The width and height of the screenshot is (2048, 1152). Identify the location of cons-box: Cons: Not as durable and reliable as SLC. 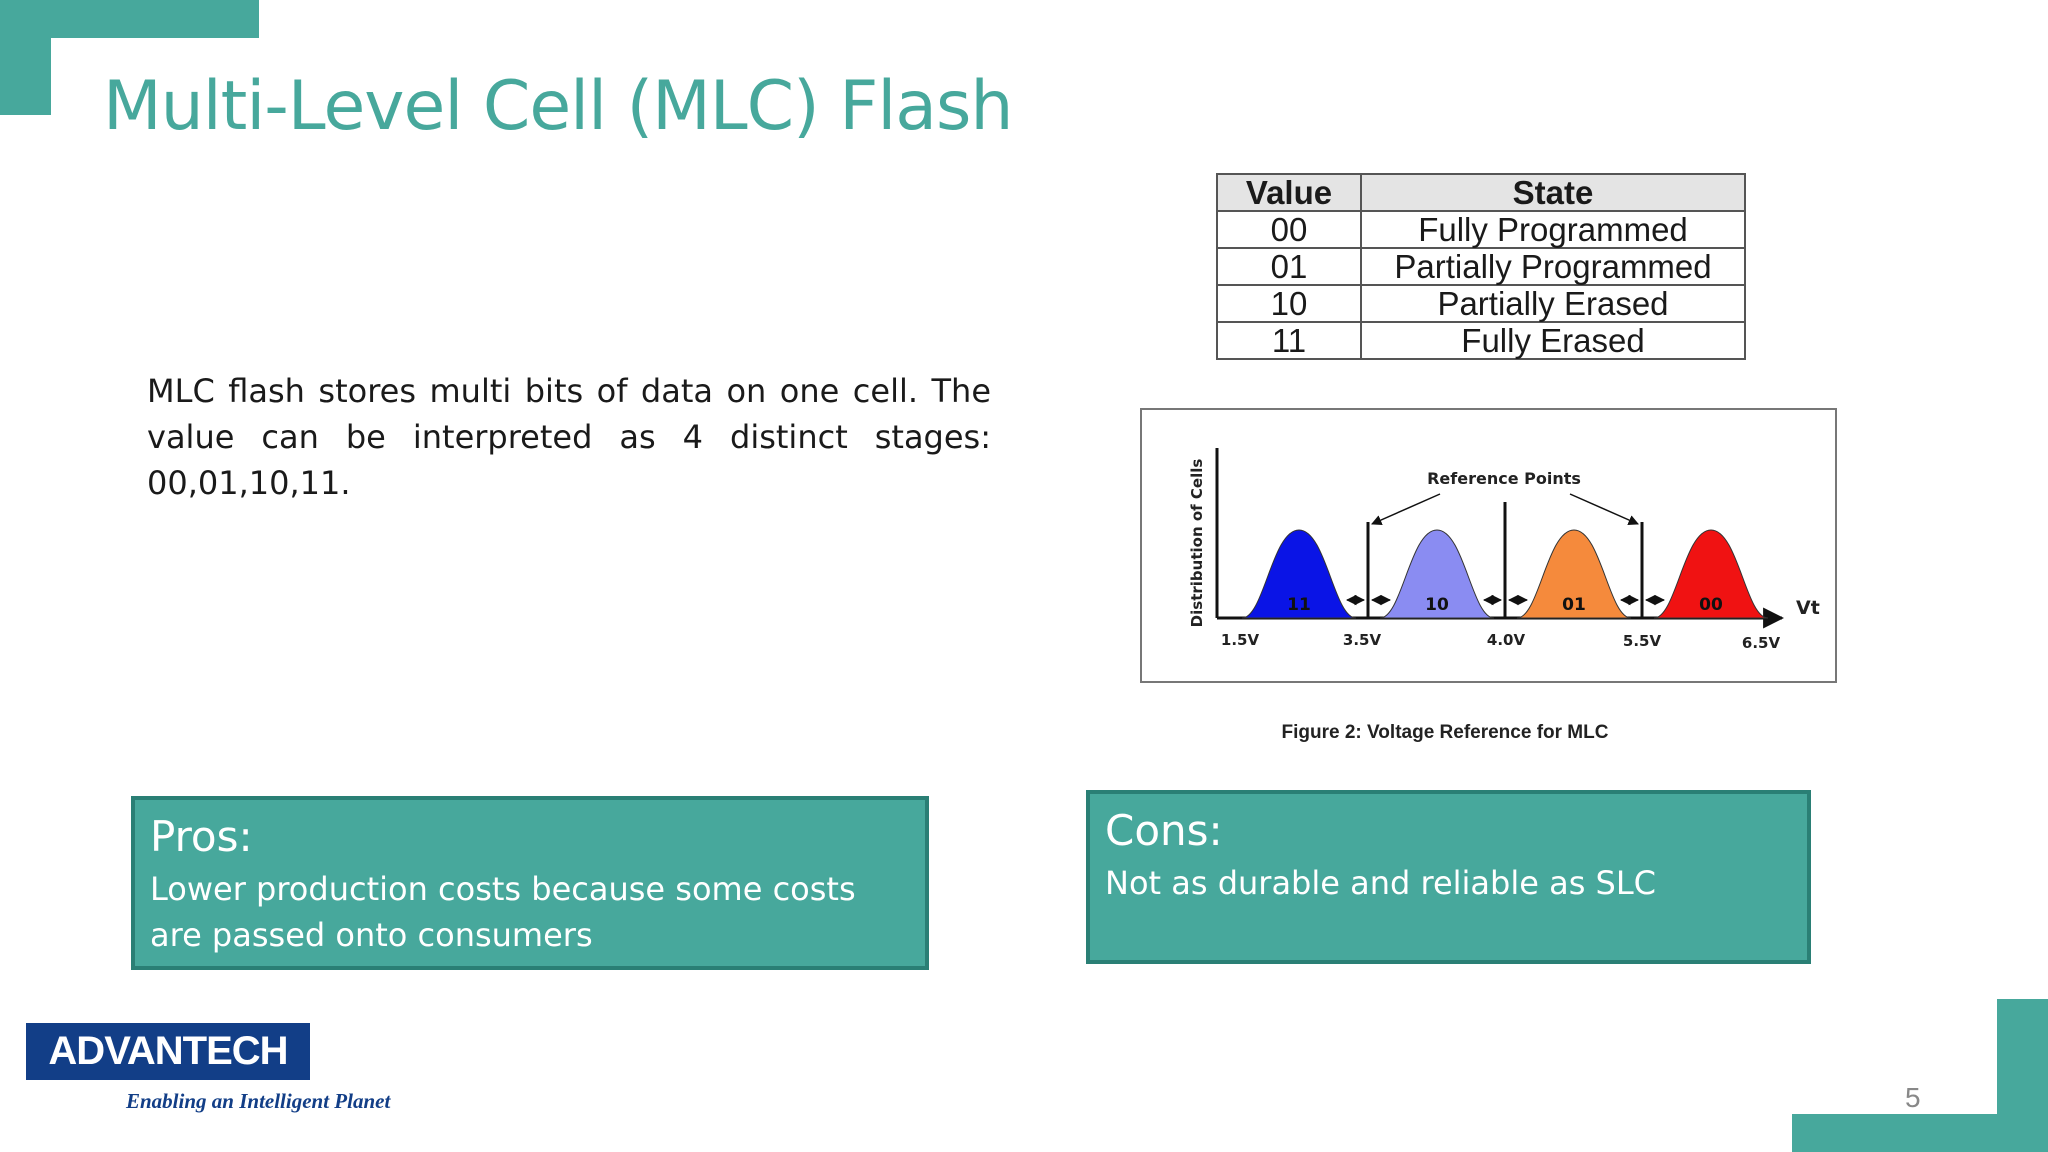
(1448, 877).